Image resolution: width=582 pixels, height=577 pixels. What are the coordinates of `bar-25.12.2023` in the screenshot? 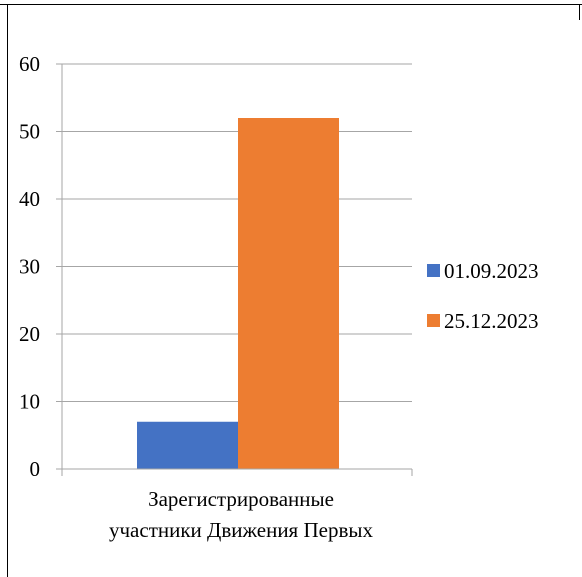 It's located at (288, 293).